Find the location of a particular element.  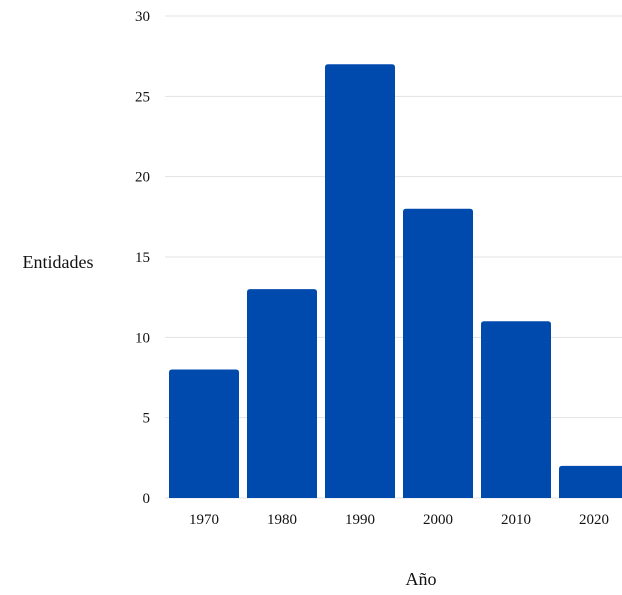

bar-1970 is located at coordinates (204, 433).